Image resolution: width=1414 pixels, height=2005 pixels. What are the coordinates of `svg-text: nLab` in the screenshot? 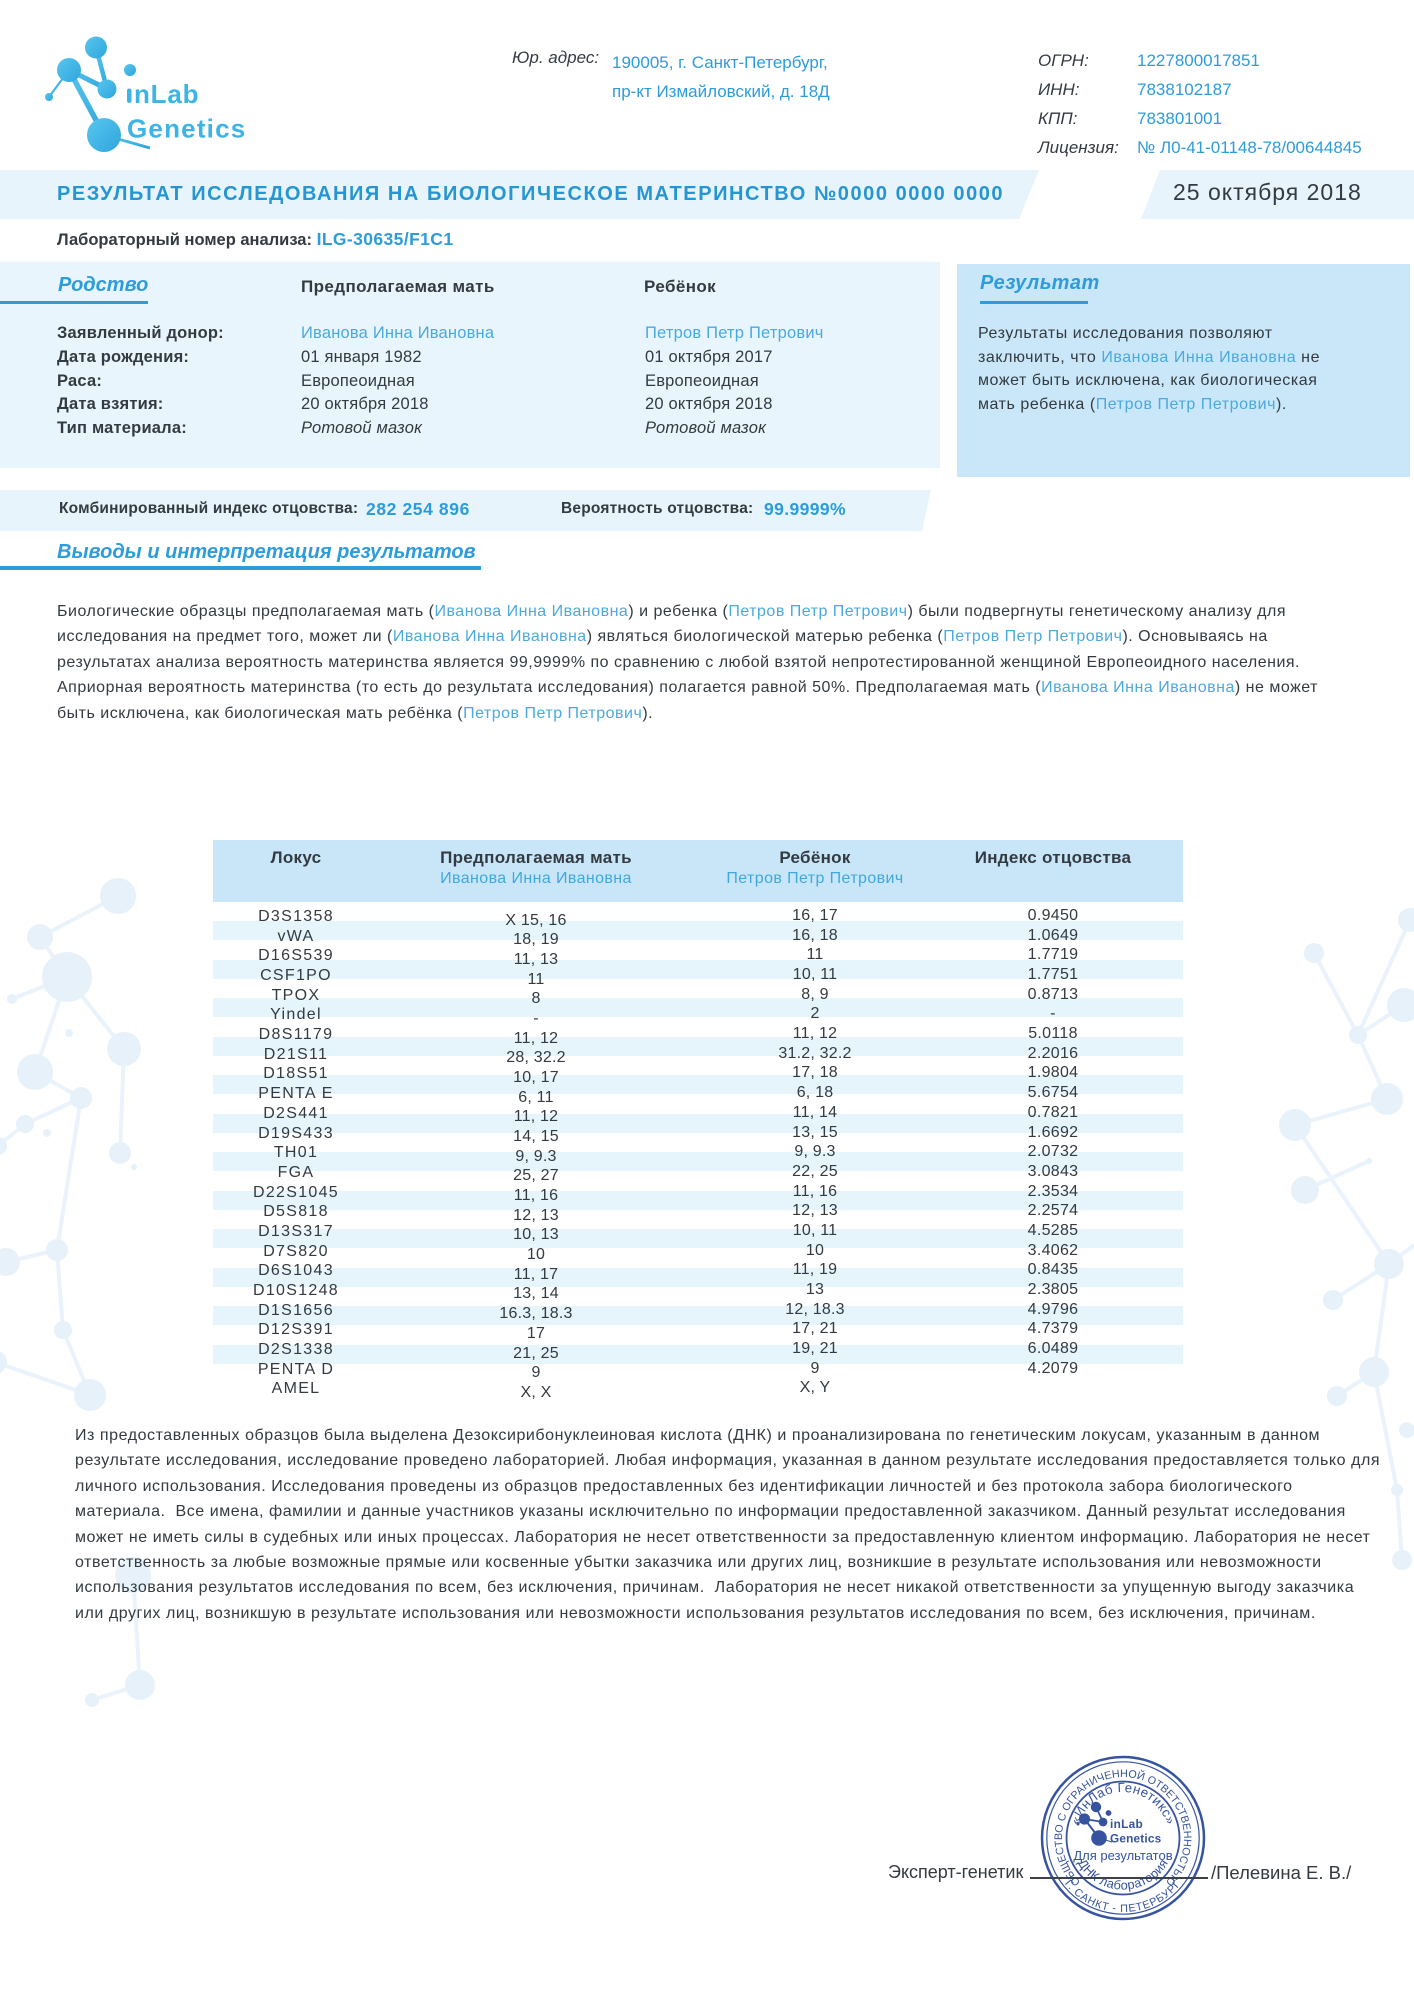 It's located at (166, 94).